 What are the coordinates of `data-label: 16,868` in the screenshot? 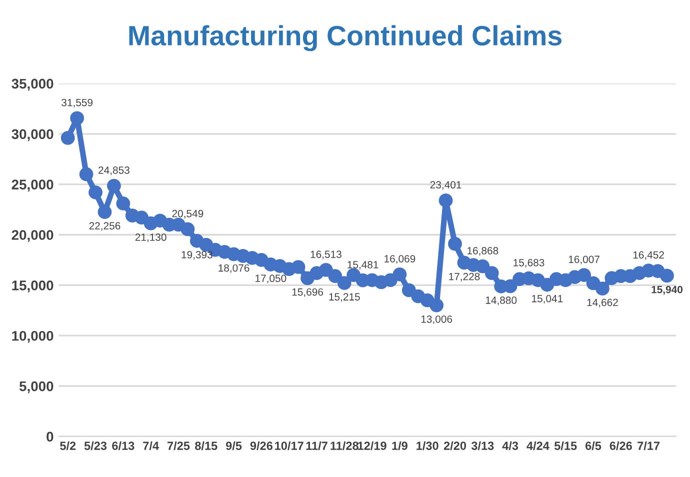 It's located at (483, 251).